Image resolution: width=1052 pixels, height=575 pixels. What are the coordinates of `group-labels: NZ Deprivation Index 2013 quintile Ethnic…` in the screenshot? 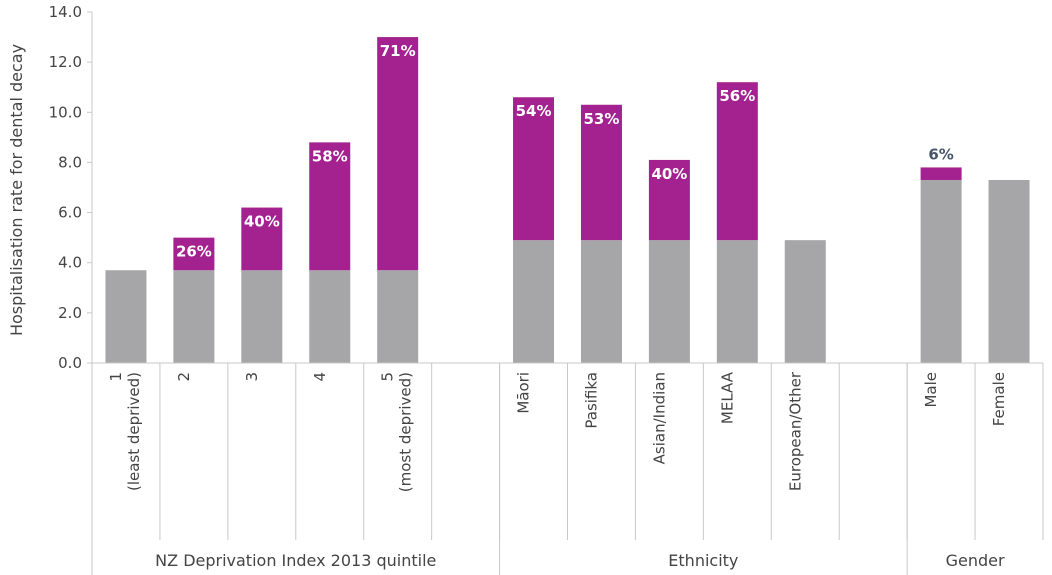 It's located at (580, 560).